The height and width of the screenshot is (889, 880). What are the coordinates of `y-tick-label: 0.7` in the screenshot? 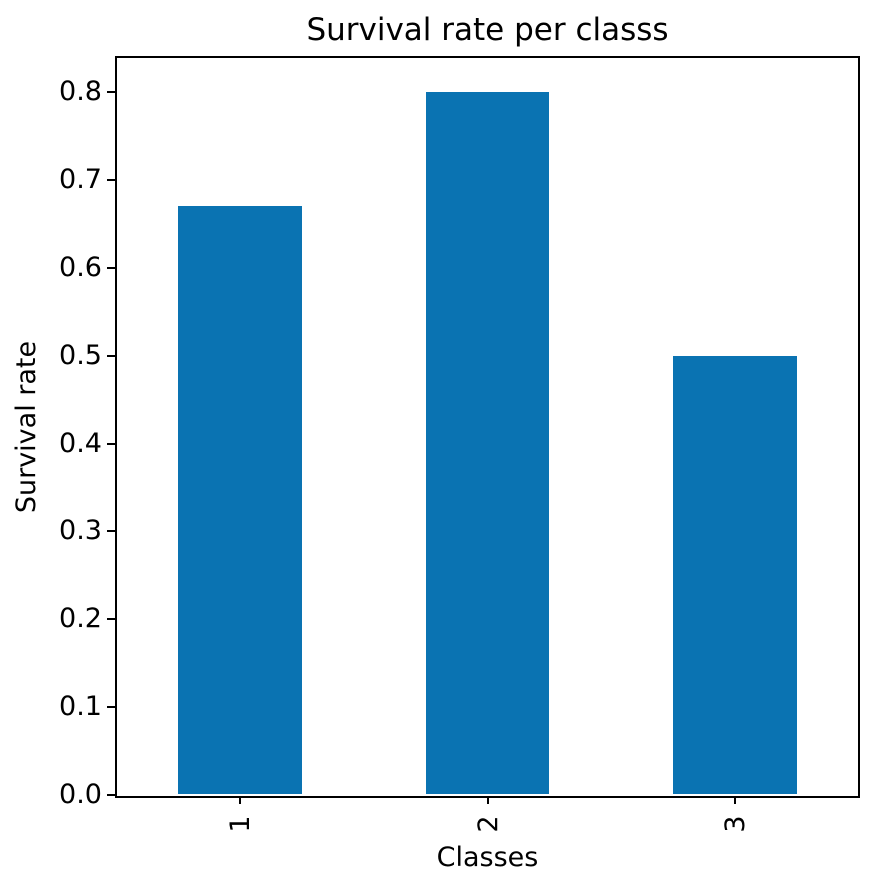 It's located at (80, 179).